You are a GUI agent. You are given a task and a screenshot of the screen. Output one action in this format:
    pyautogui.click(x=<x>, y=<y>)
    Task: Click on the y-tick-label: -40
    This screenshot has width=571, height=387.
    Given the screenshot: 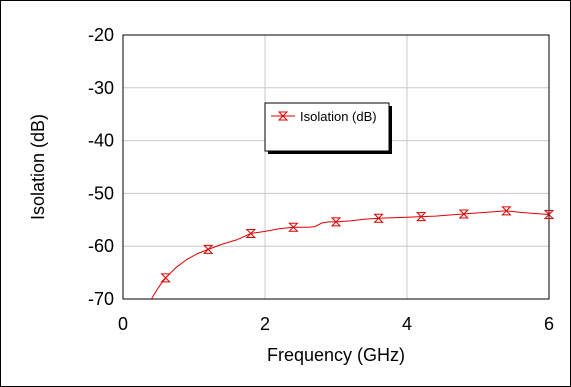 What is the action you would take?
    pyautogui.click(x=101, y=141)
    